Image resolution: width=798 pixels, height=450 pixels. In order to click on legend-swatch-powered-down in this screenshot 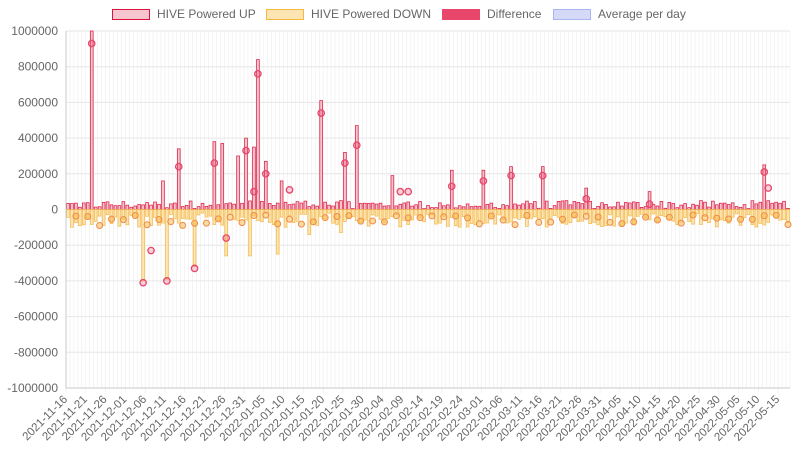, I will do `click(285, 14)`.